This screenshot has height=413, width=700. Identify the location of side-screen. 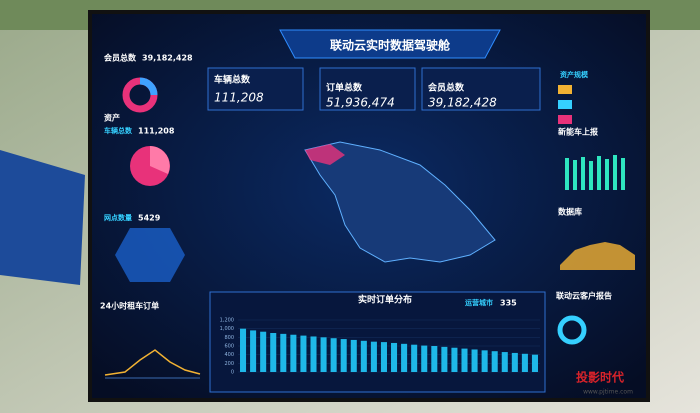
(42, 217).